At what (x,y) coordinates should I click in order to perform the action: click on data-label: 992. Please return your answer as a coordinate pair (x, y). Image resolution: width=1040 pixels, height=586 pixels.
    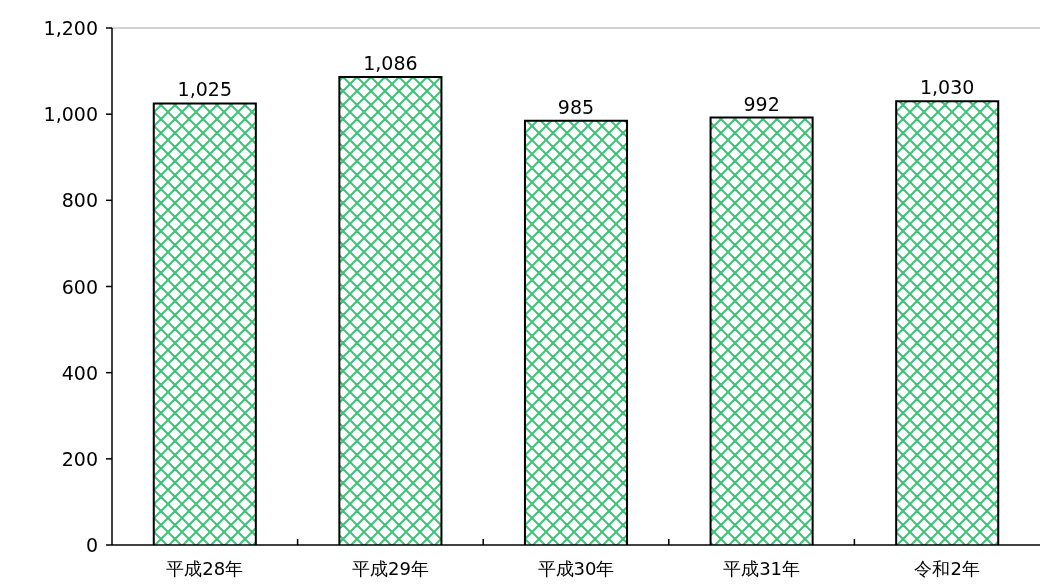
    Looking at the image, I should click on (761, 103).